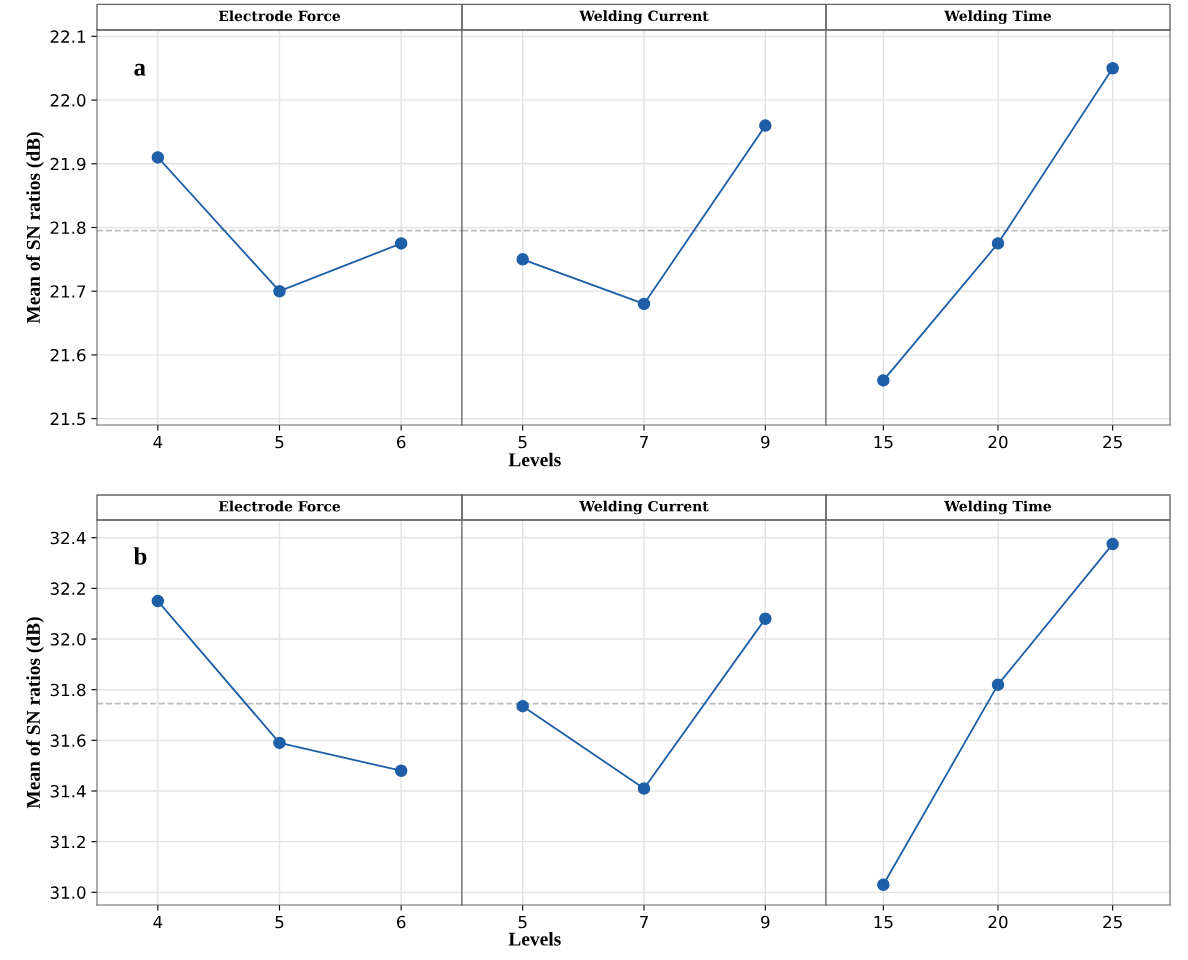  Describe the element at coordinates (68, 355) in the screenshot. I see `y-tick-label: 21.6` at that location.